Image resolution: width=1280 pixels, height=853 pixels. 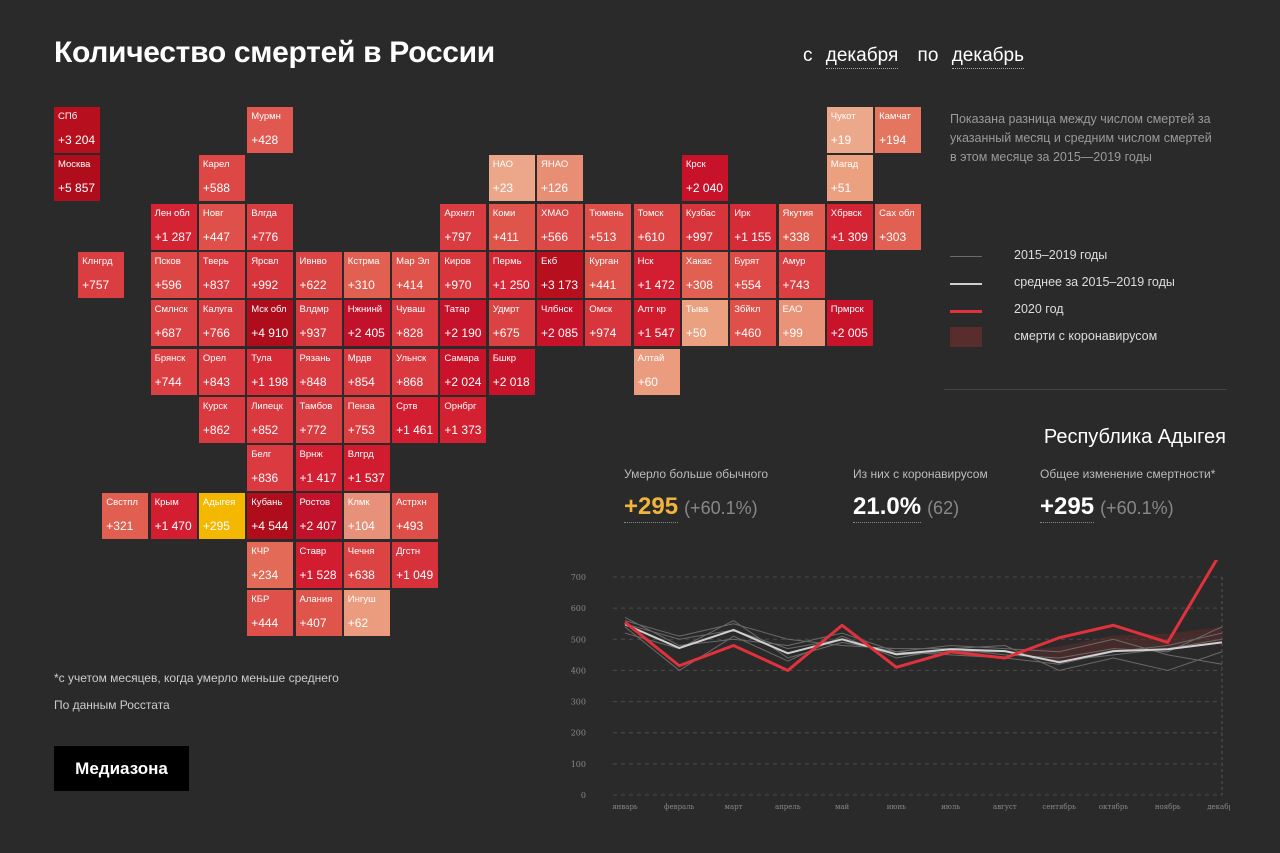 What do you see at coordinates (221, 516) in the screenshot?
I see `region-tile: Адыгея +295` at bounding box center [221, 516].